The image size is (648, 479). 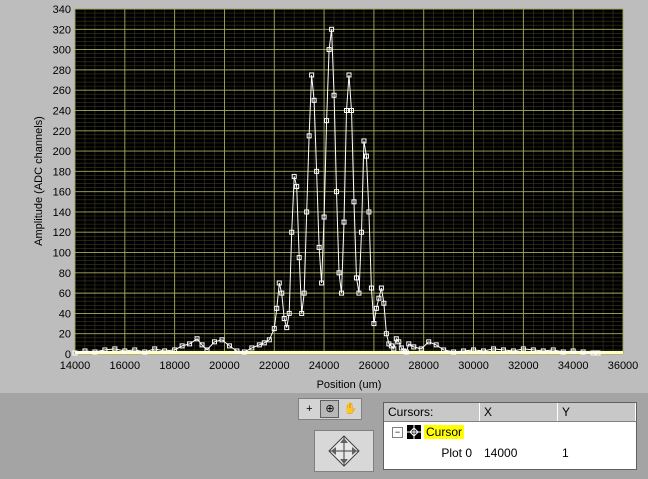 What do you see at coordinates (349, 352) in the screenshot?
I see `baseline-trace` at bounding box center [349, 352].